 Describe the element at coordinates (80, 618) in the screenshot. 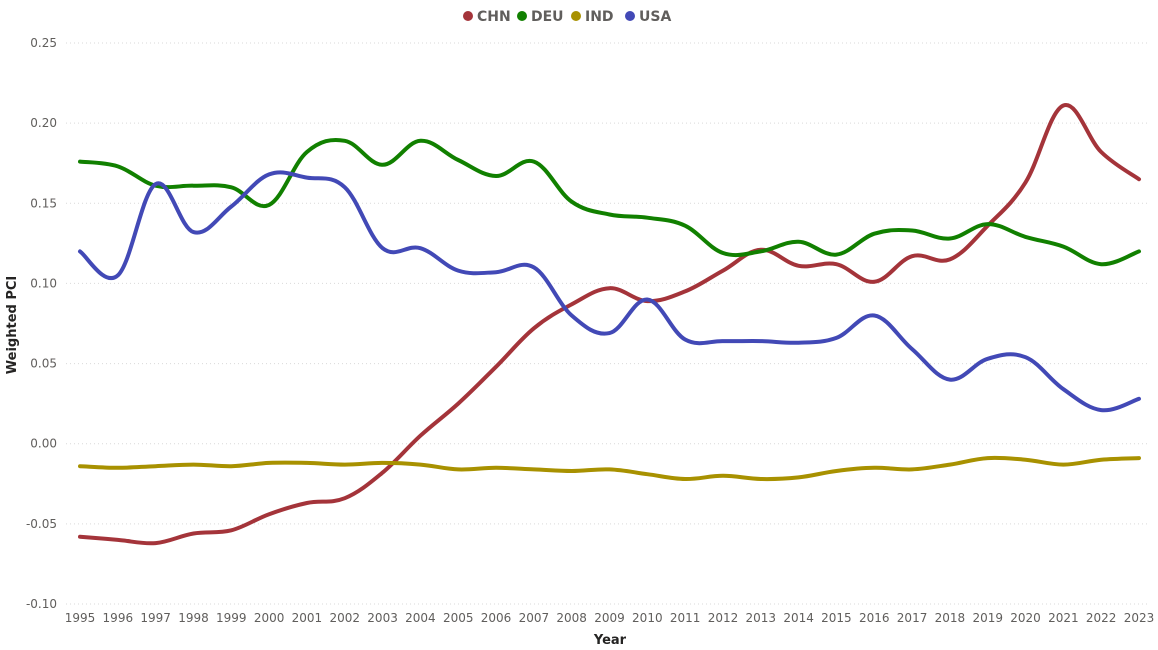

I see `x-tick-label: 1995` at that location.